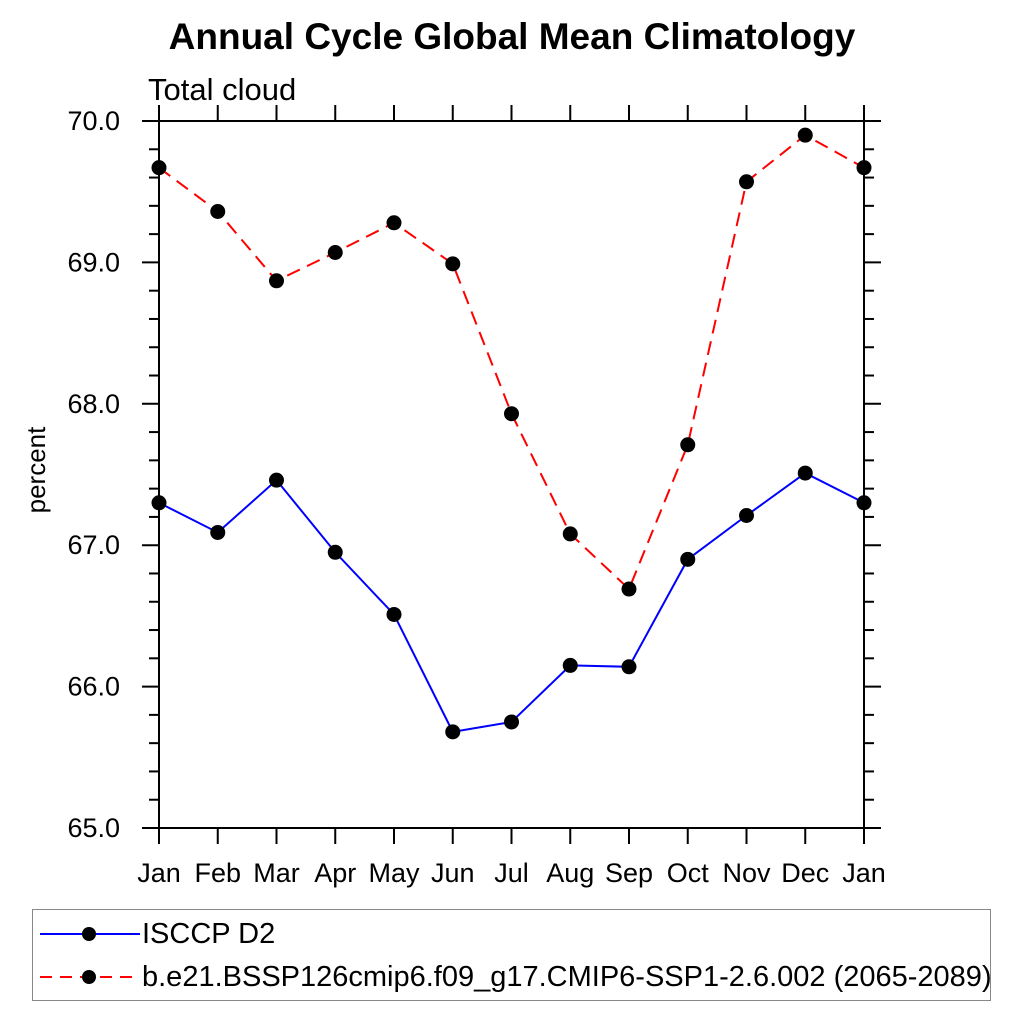 Image resolution: width=1024 pixels, height=1024 pixels. Describe the element at coordinates (511, 873) in the screenshot. I see `x-tick-label: Jul` at that location.